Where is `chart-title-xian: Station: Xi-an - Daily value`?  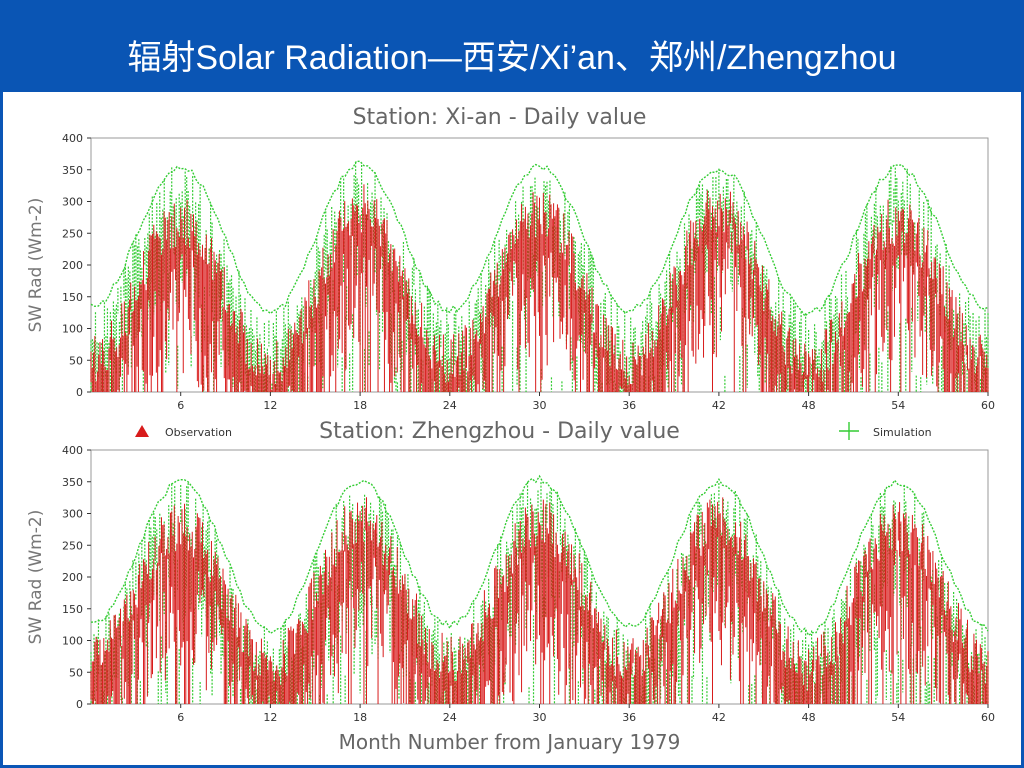 chart-title-xian: Station: Xi-an - Daily value is located at coordinates (500, 117).